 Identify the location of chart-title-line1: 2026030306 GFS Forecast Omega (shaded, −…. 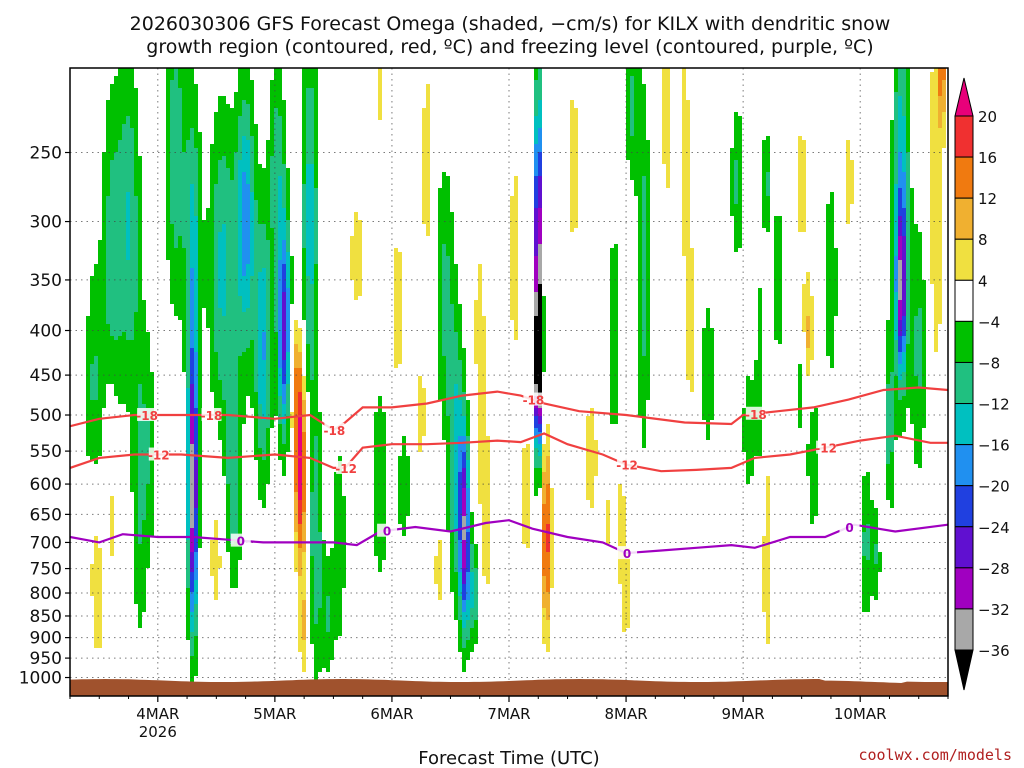
(510, 24).